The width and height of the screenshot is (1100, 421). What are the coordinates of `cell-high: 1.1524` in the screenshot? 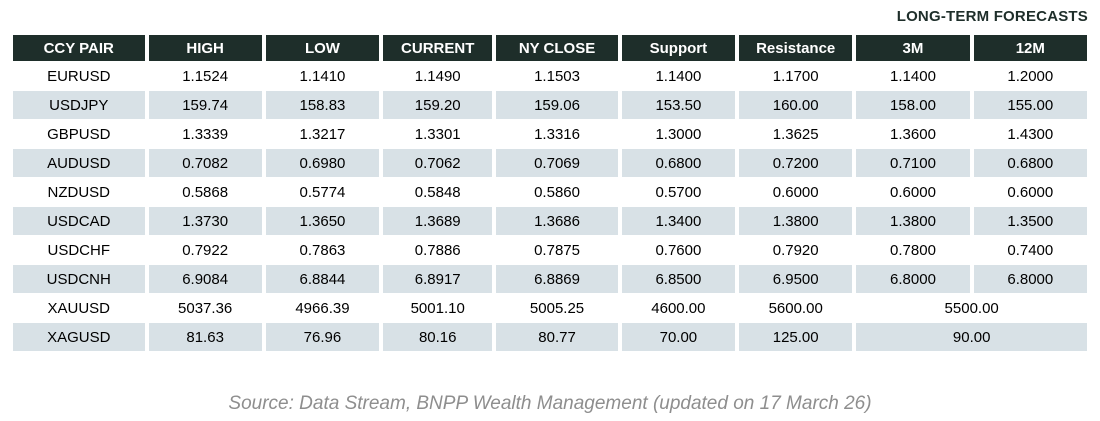 It's located at (205, 76).